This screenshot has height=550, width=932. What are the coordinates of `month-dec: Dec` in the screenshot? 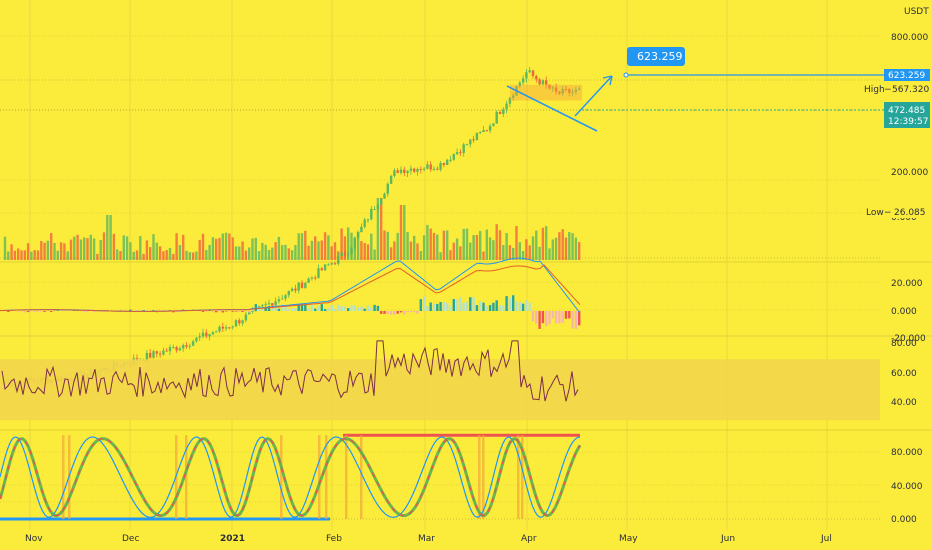 It's located at (130, 539).